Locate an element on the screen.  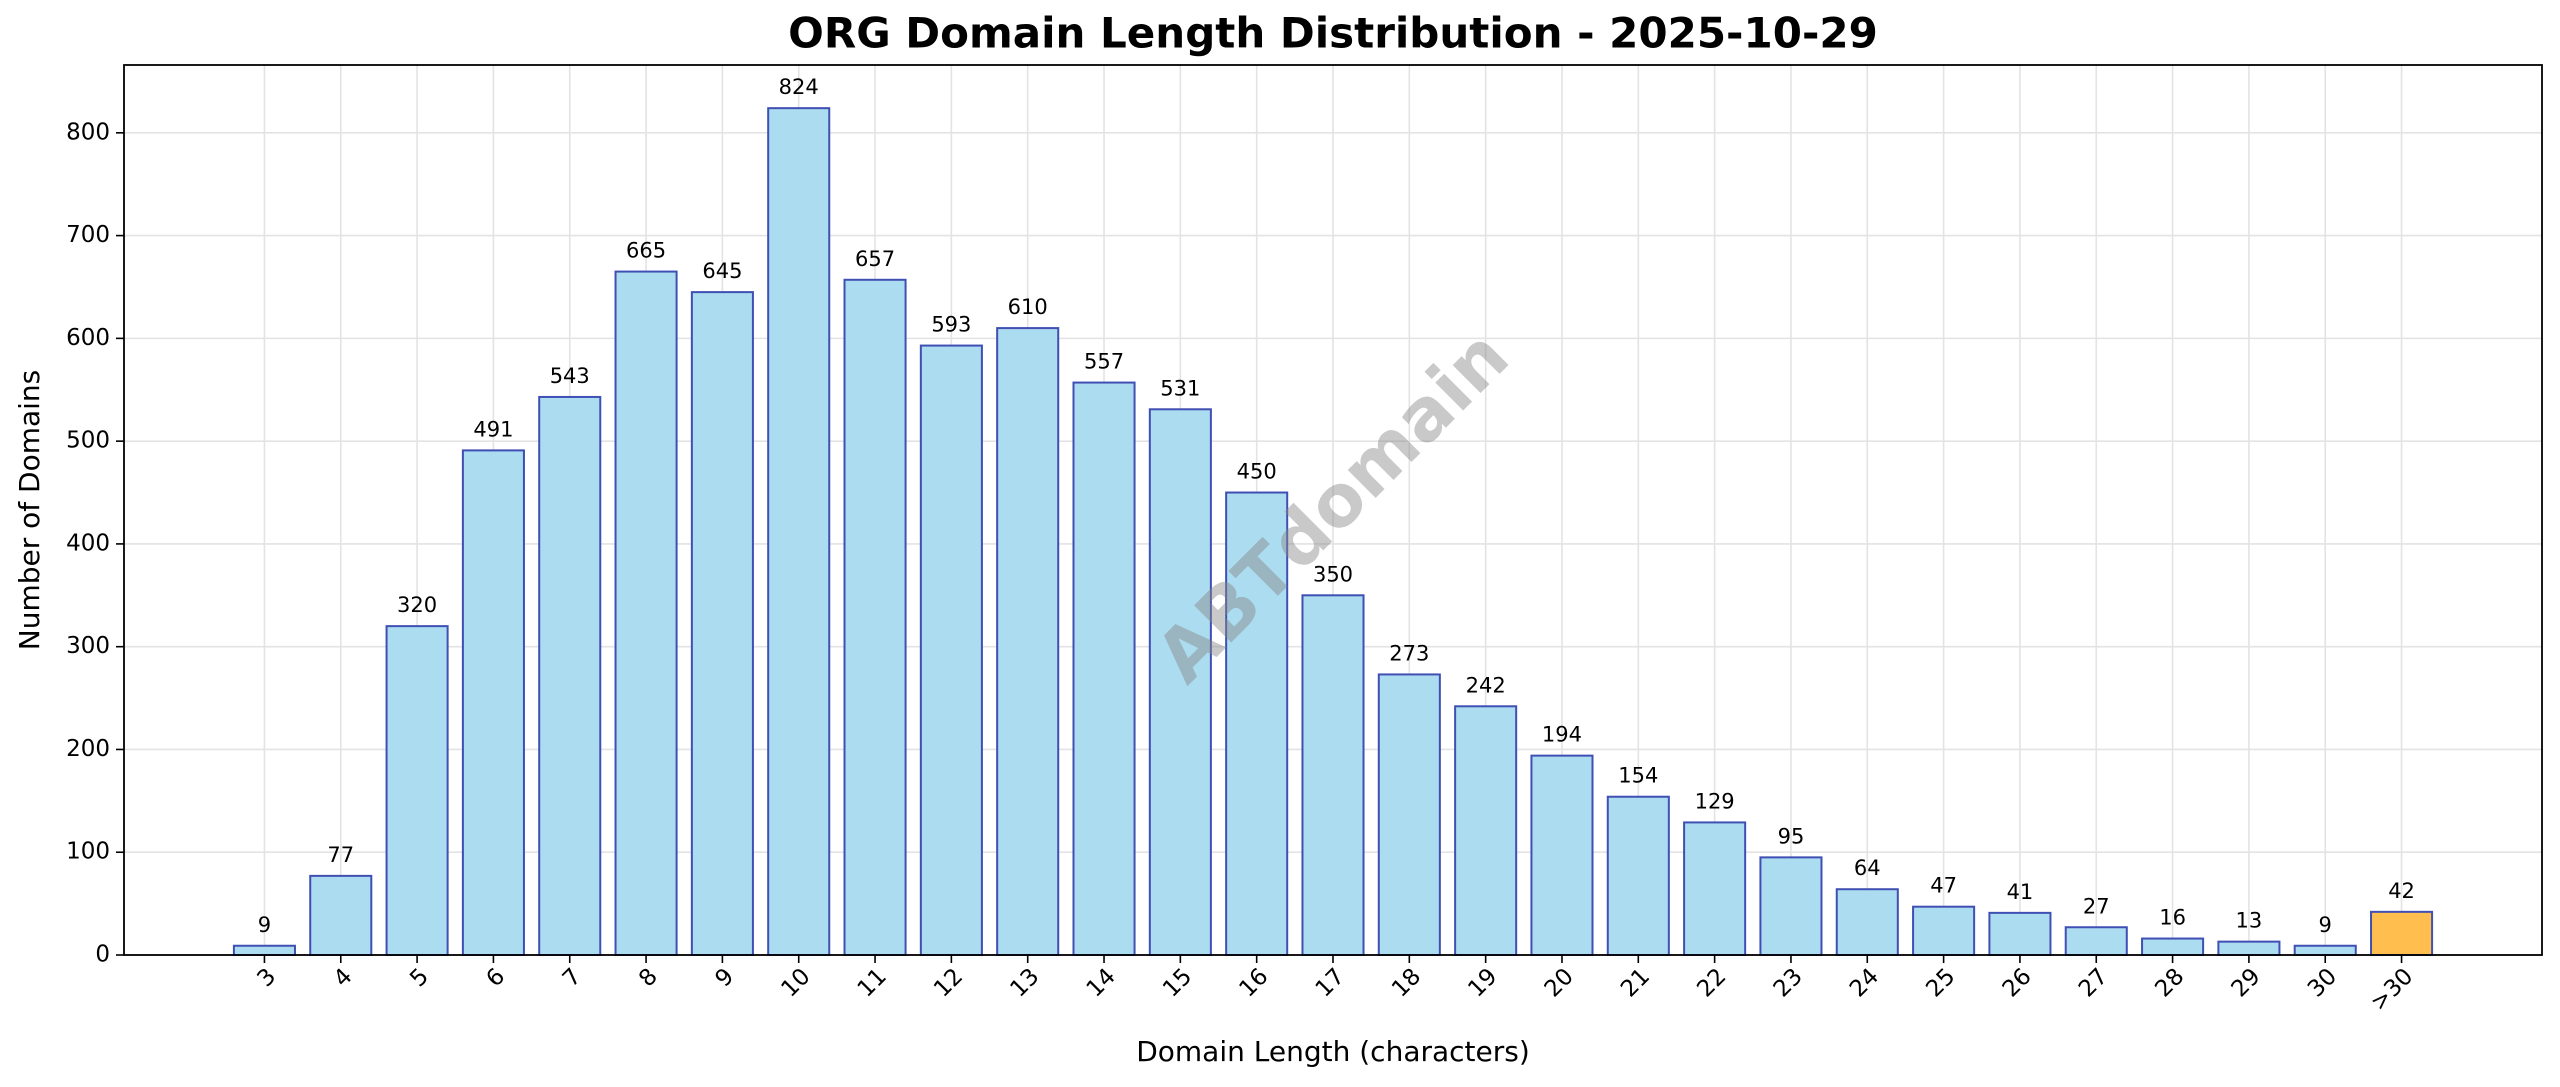
x-tick-label: 3 is located at coordinates (267, 977).